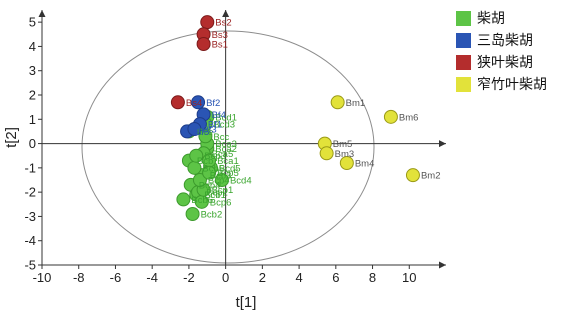 This screenshot has width=570, height=320. What do you see at coordinates (463, 84) in the screenshot?
I see `legend-swatch-zhaizhuye-chaihu` at bounding box center [463, 84].